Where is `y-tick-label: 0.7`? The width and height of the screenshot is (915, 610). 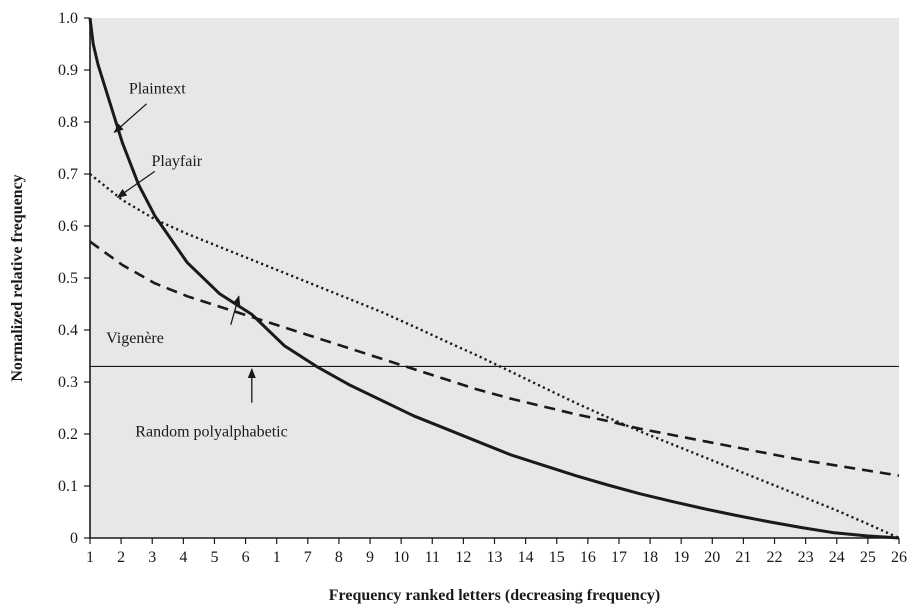
y-tick-label: 0.7 is located at coordinates (68, 174).